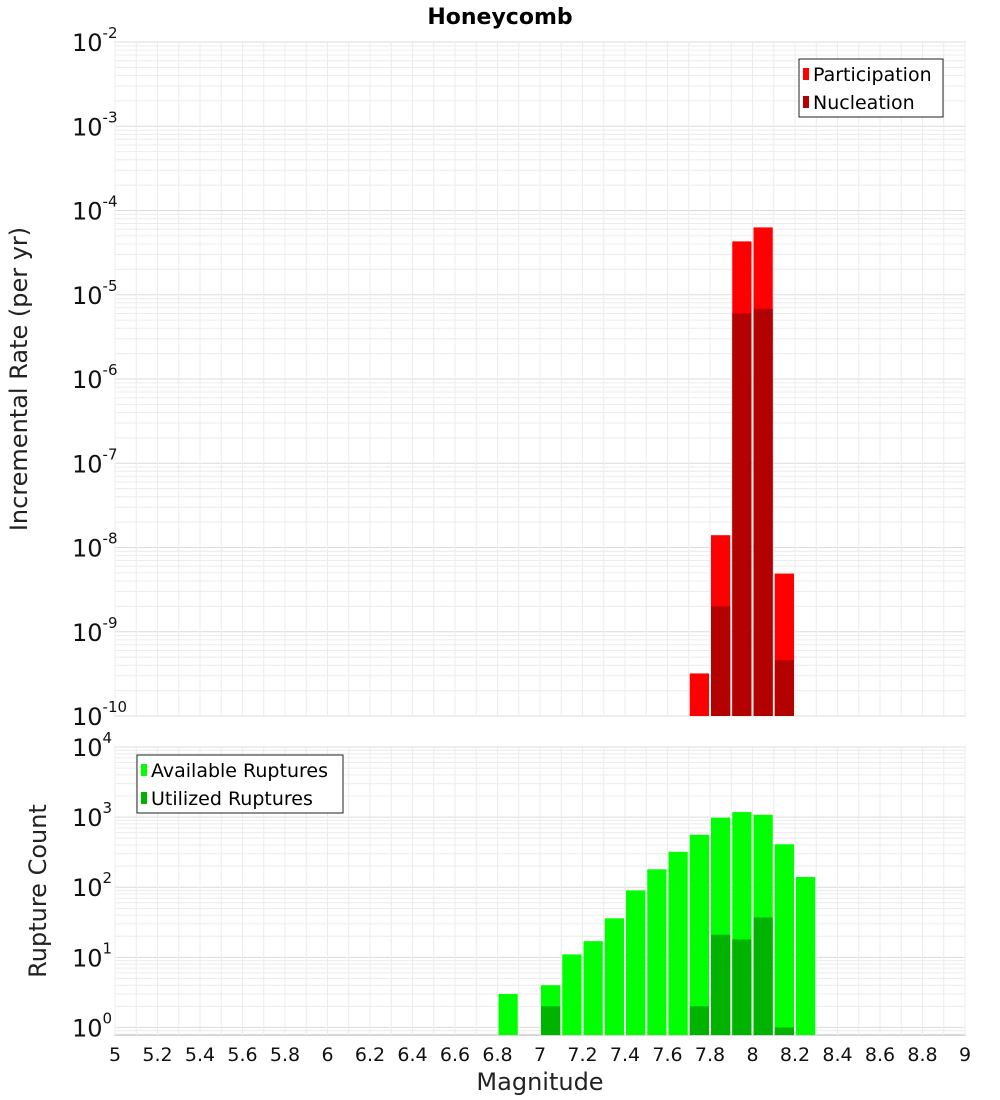  What do you see at coordinates (239, 771) in the screenshot?
I see `legend-label: Available Ruptures` at bounding box center [239, 771].